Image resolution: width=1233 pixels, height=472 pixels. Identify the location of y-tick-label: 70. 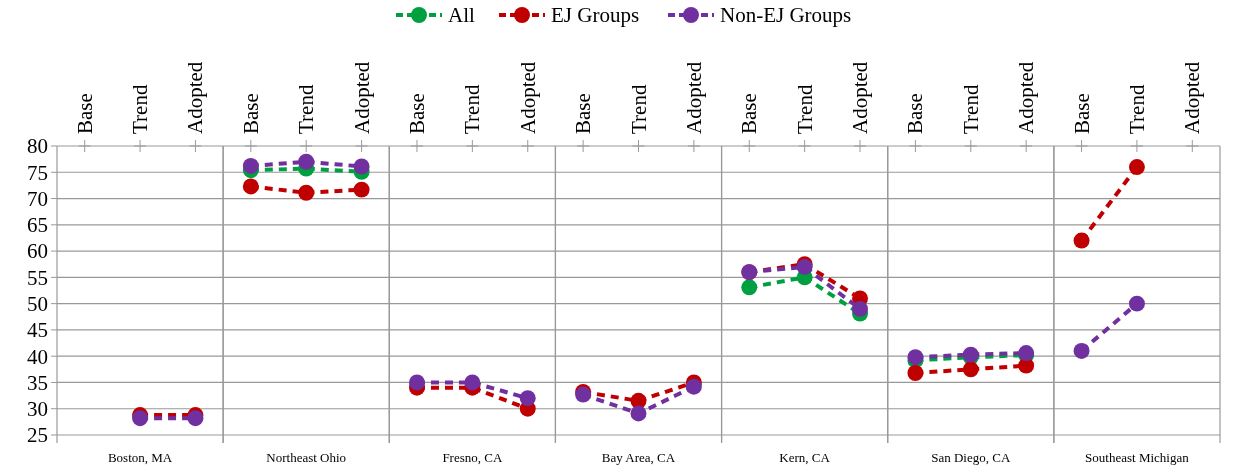
(37, 198).